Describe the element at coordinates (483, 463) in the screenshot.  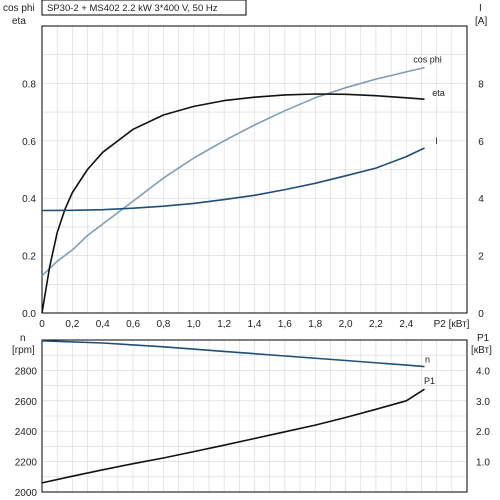
I see `bottom-right-tick-label: 1.0` at that location.